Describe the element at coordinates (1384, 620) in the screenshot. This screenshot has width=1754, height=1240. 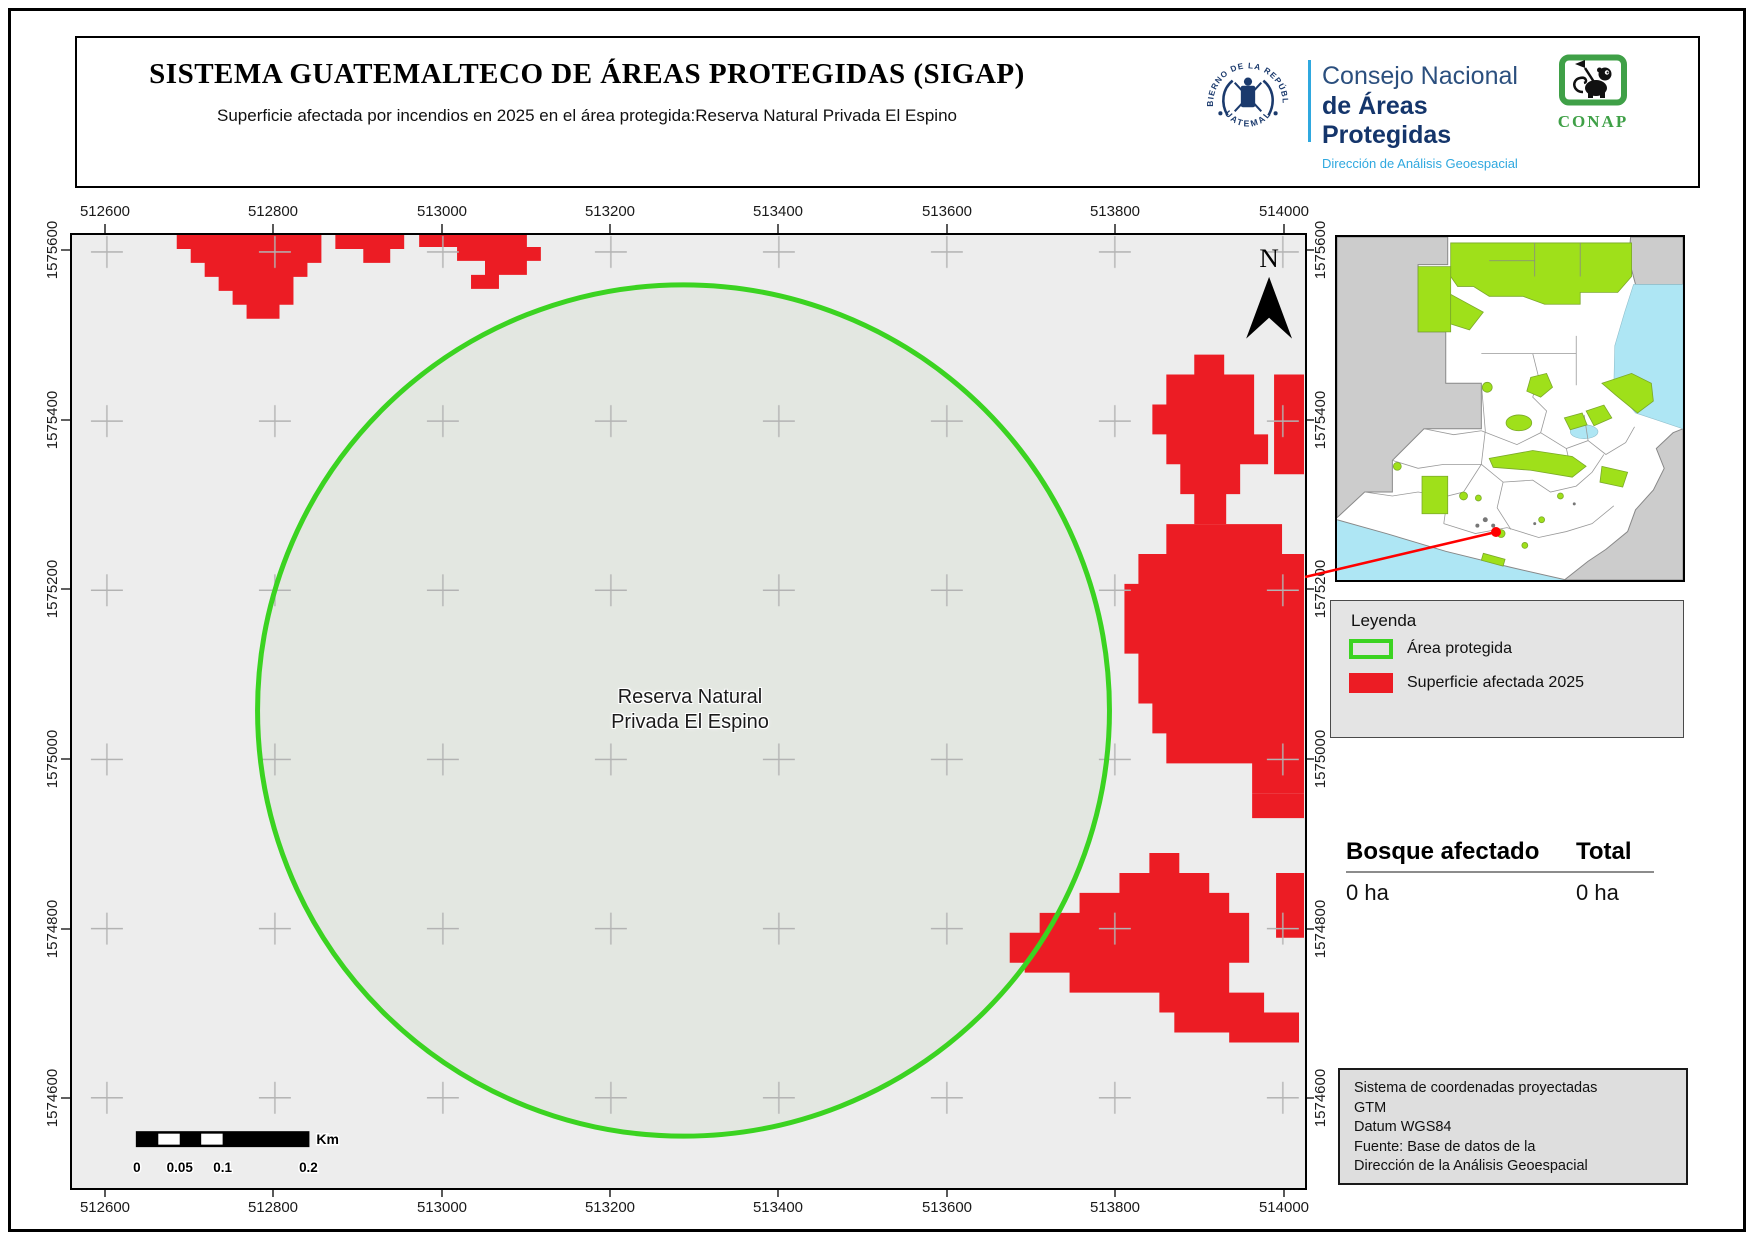
I see `legend-title: Leyenda` at that location.